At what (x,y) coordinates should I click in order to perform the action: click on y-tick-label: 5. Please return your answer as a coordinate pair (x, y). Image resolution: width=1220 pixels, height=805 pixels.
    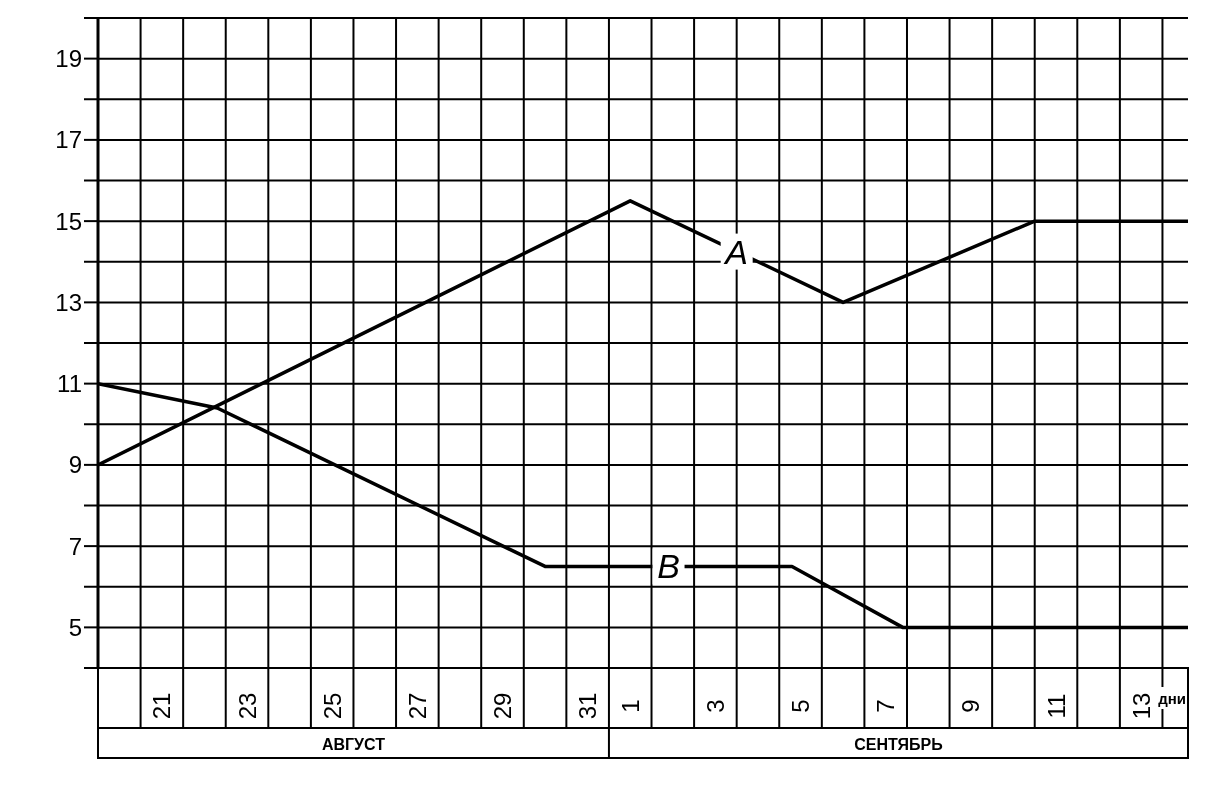
    Looking at the image, I should click on (75, 627).